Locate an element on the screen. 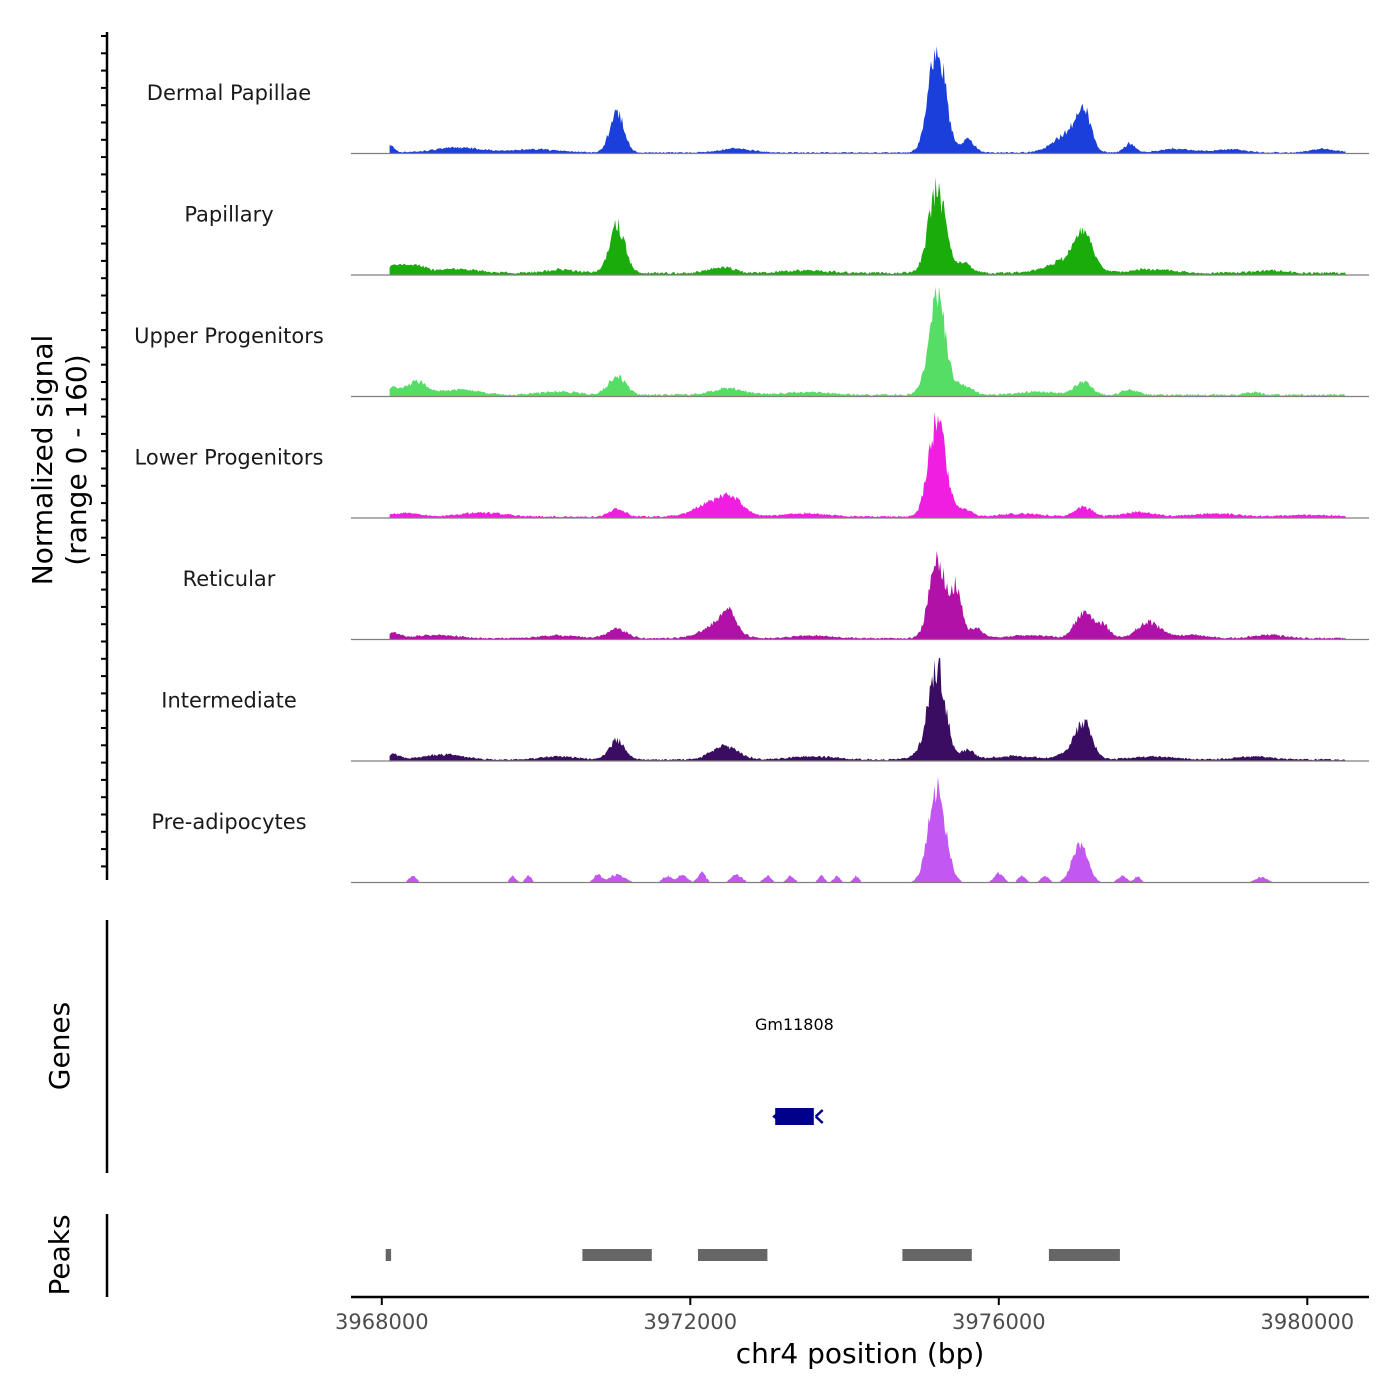 The width and height of the screenshot is (1400, 1400). track-reticular: Reticular is located at coordinates (776, 595).